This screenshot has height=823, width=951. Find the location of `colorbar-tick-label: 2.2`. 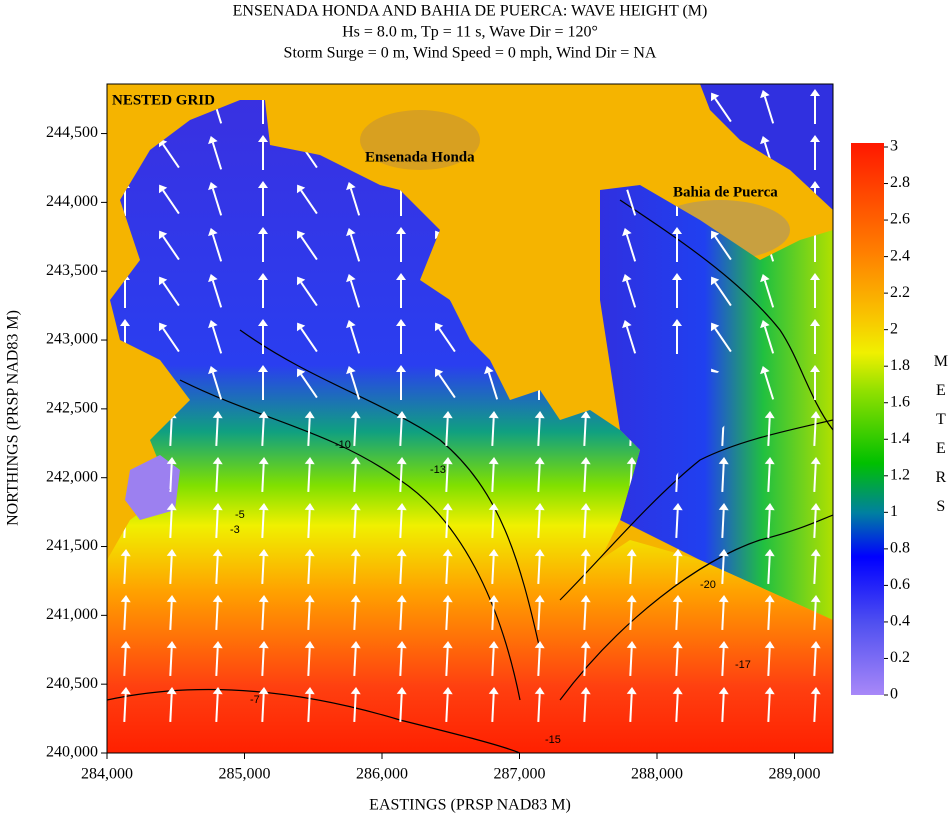

colorbar-tick-label: 2.2 is located at coordinates (900, 292).